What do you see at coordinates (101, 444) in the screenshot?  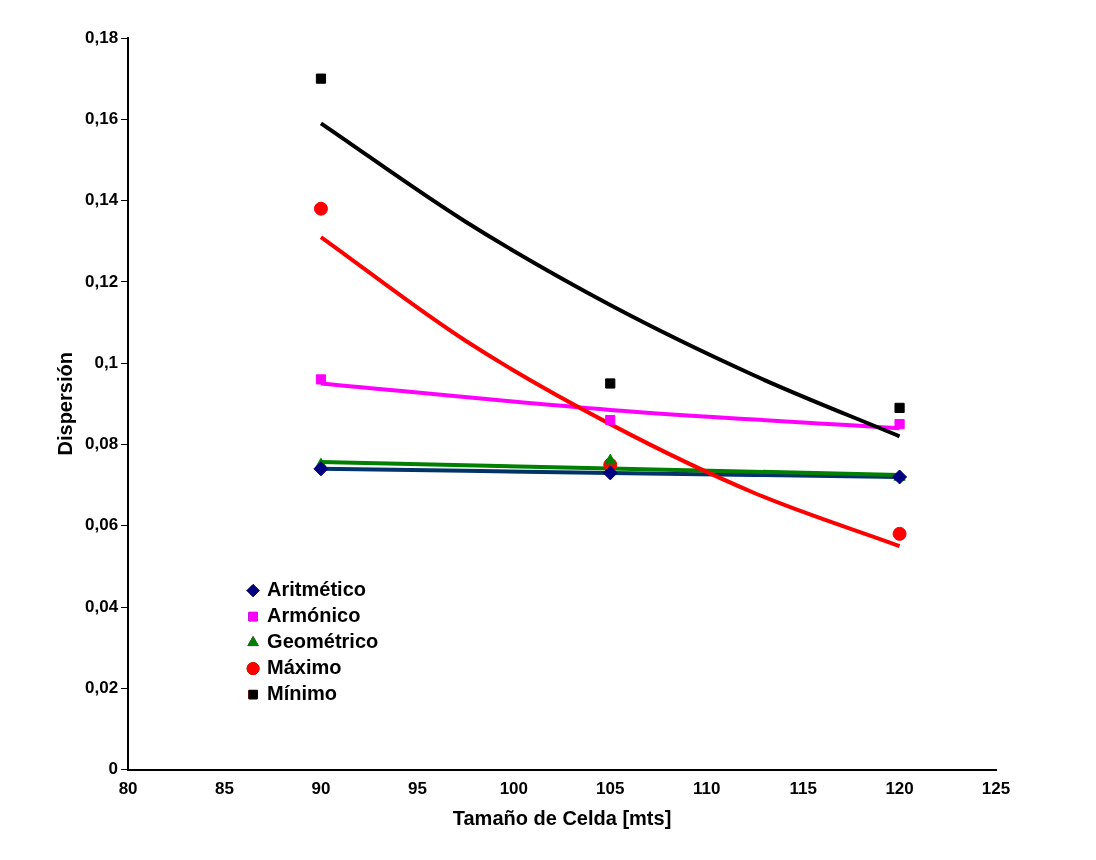 I see `y-tick-label: 0,08` at bounding box center [101, 444].